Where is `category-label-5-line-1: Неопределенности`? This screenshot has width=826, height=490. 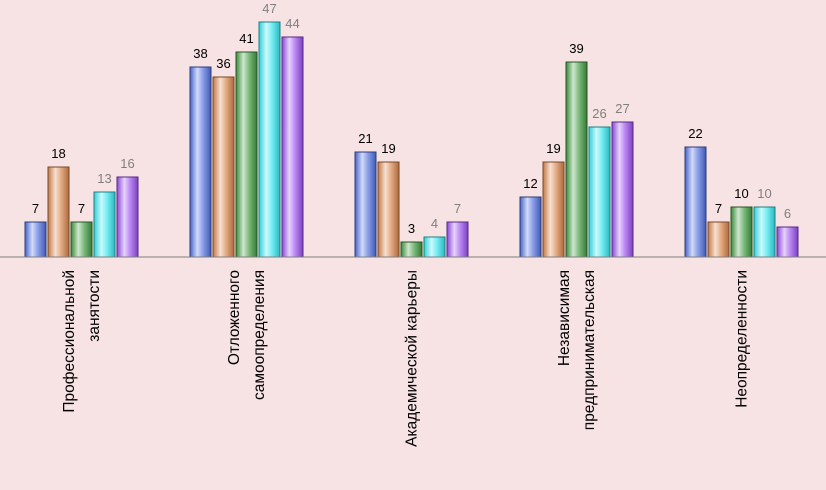
category-label-5-line-1: Неопределенности is located at coordinates (742, 339).